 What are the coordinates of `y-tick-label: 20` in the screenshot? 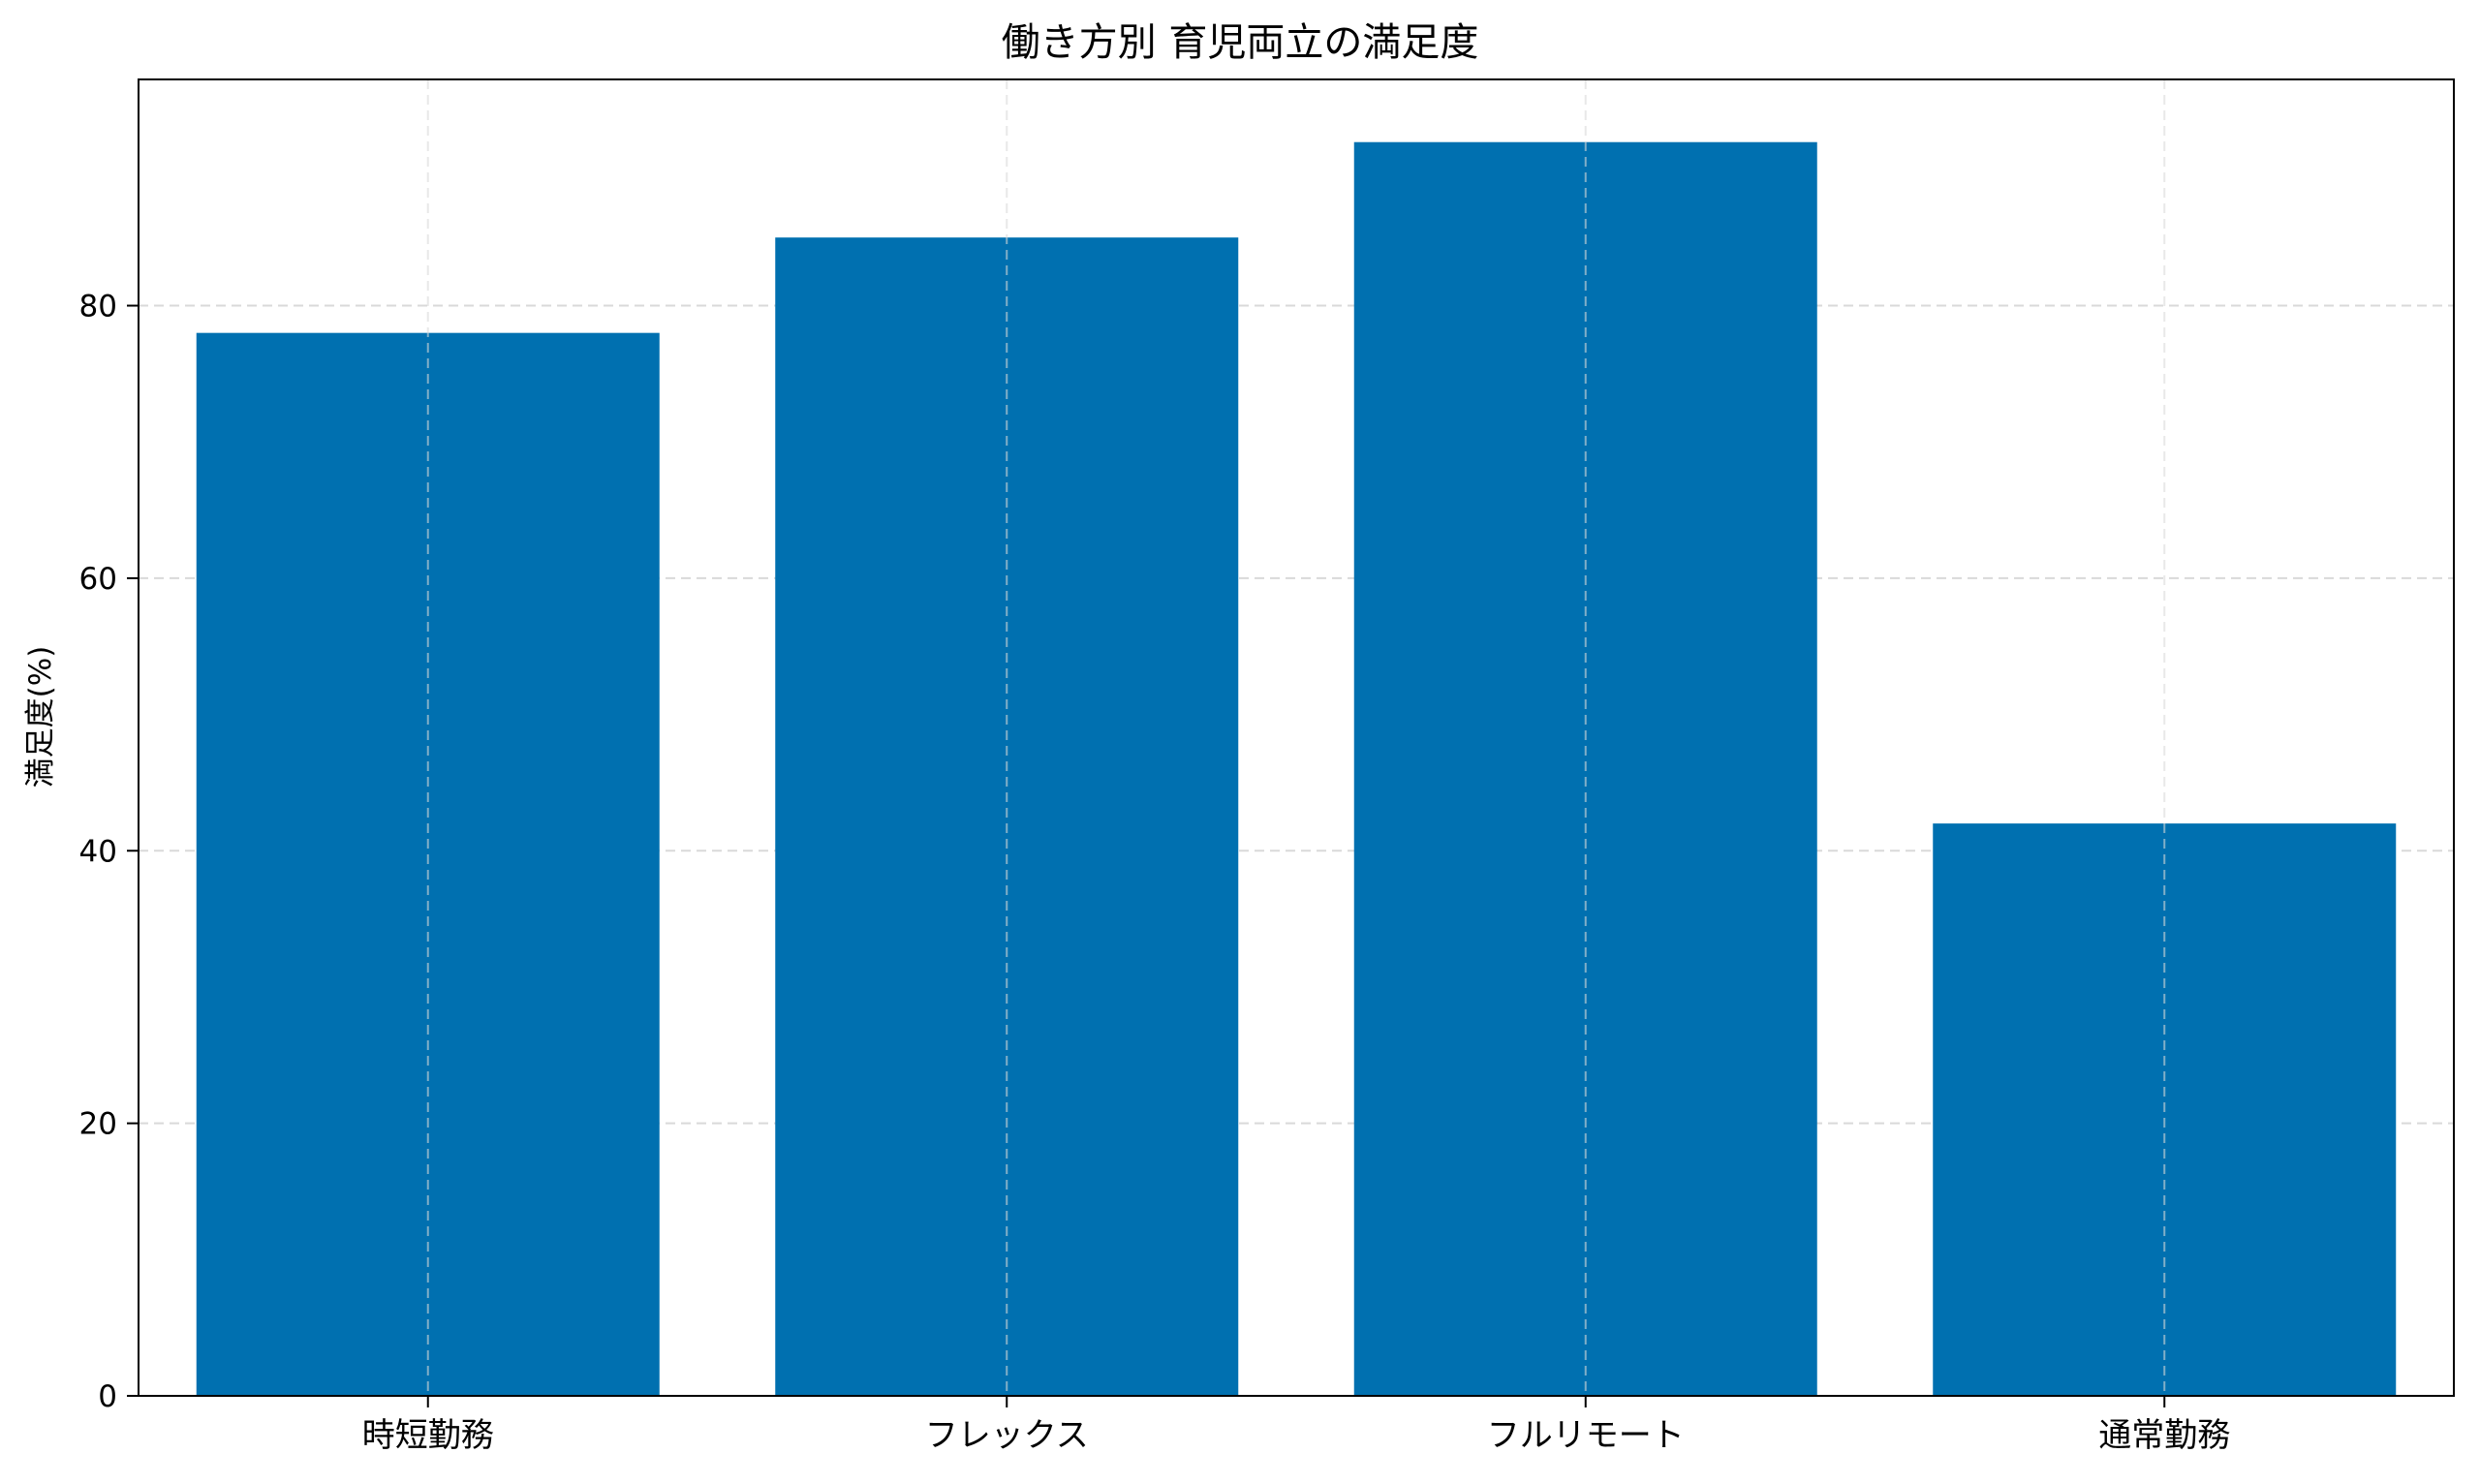 It's located at (98, 1124).